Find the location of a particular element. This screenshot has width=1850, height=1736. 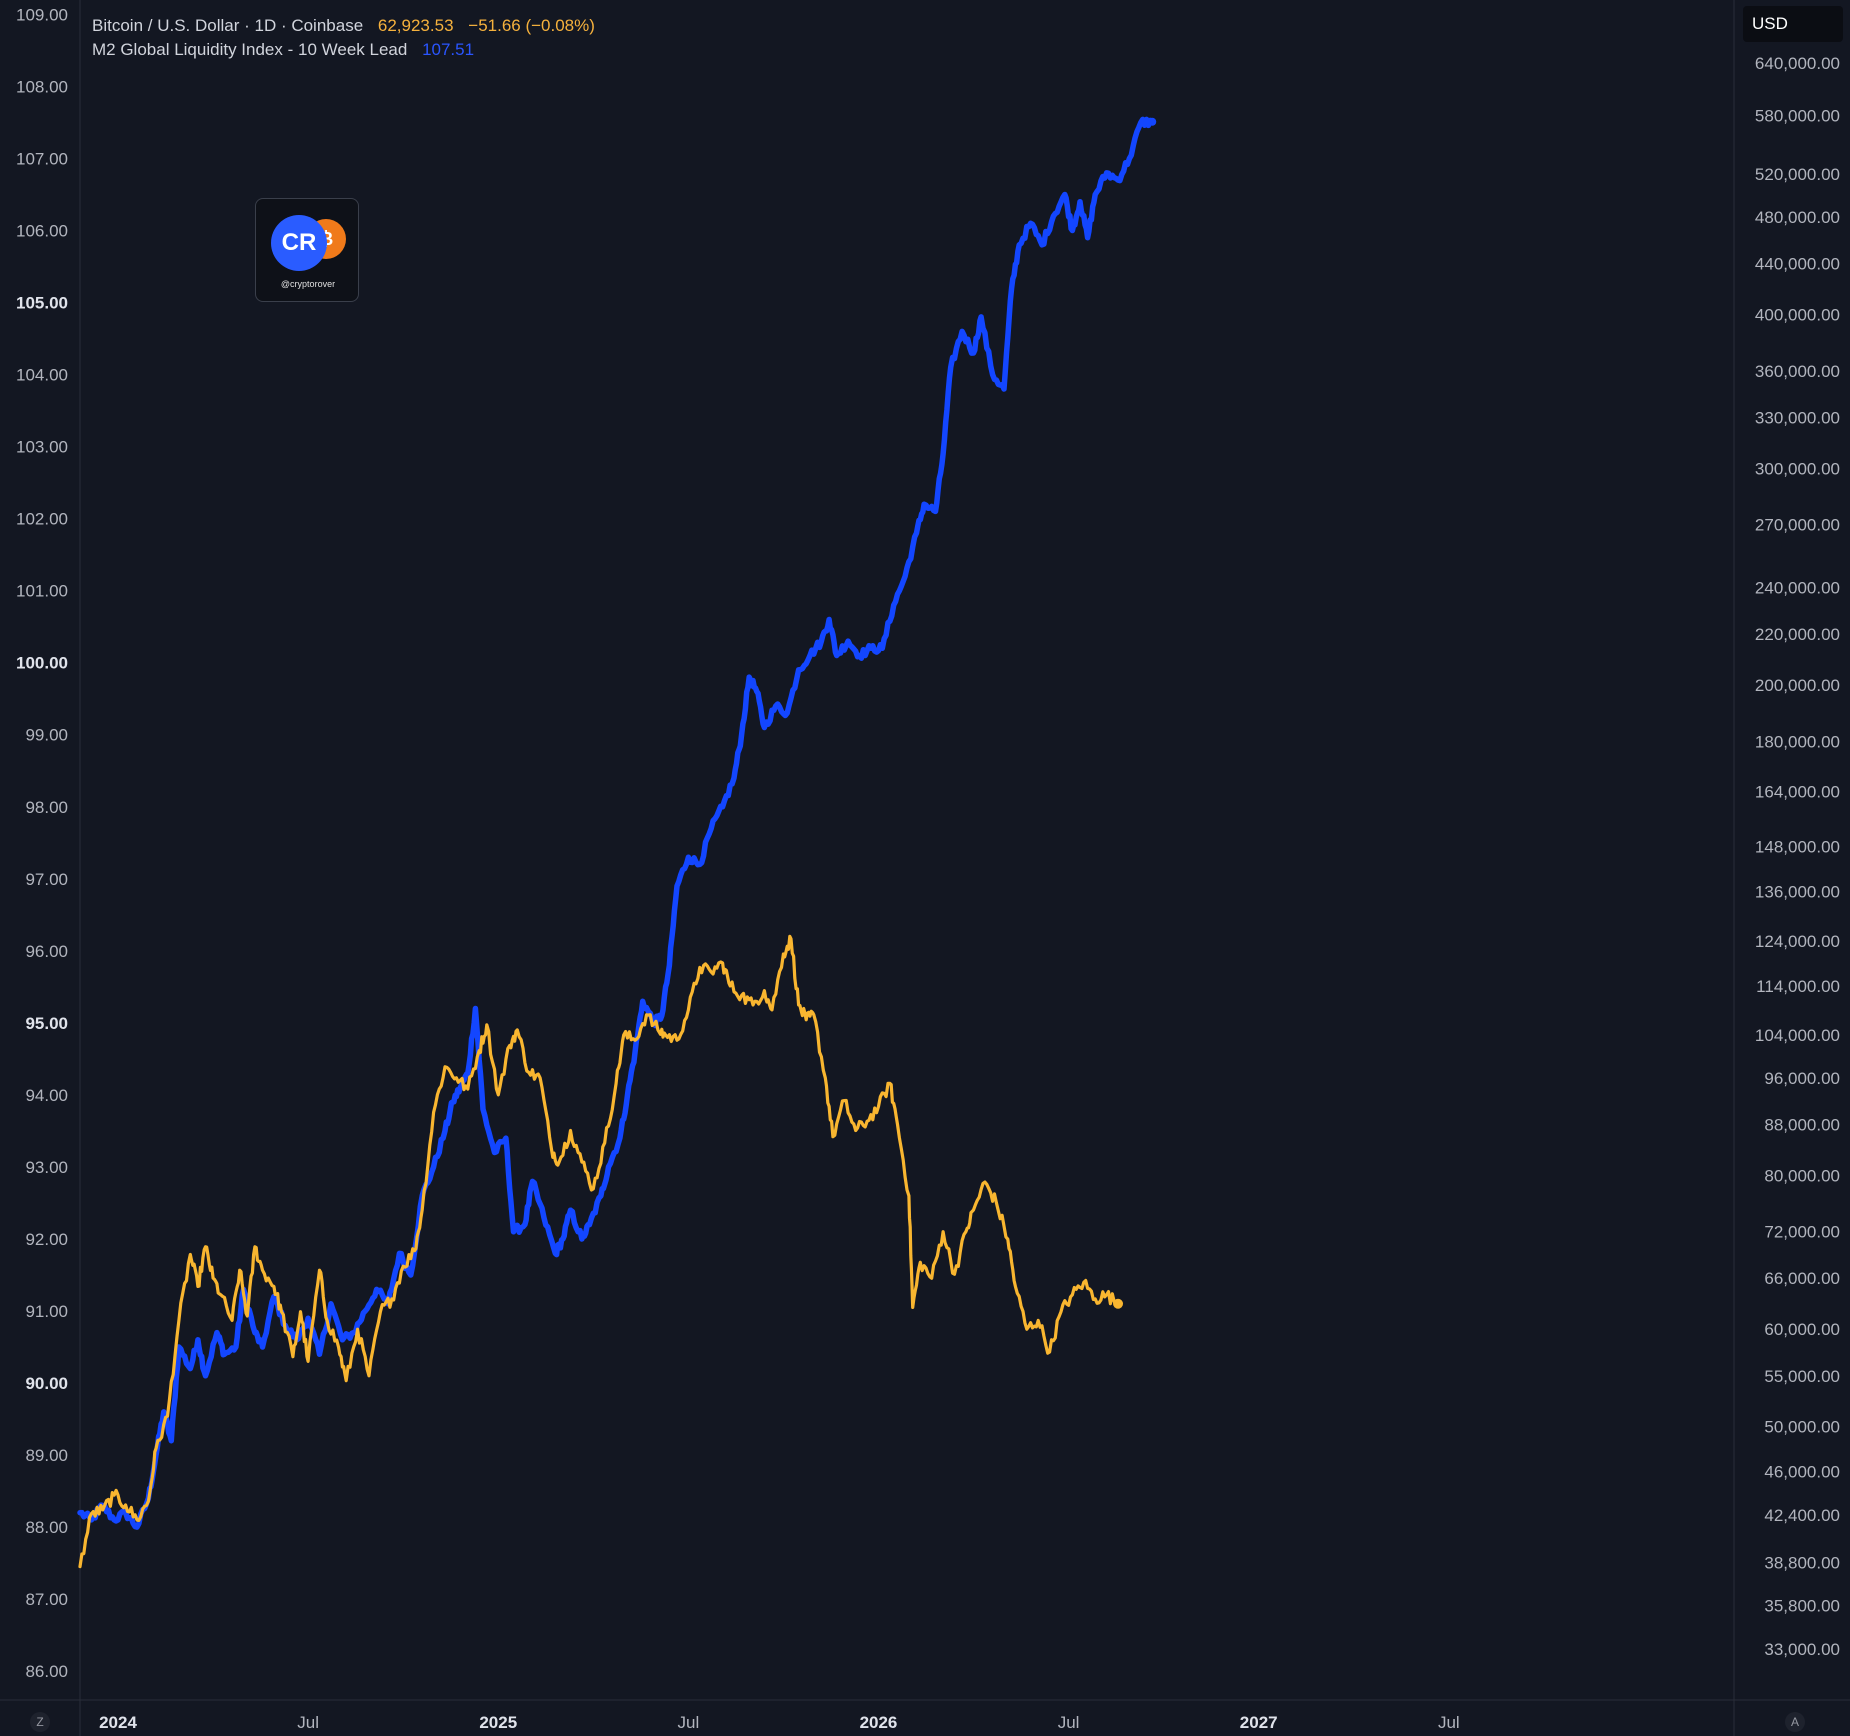

right-axis-tick-label: 72,000.00 is located at coordinates (1802, 1232).